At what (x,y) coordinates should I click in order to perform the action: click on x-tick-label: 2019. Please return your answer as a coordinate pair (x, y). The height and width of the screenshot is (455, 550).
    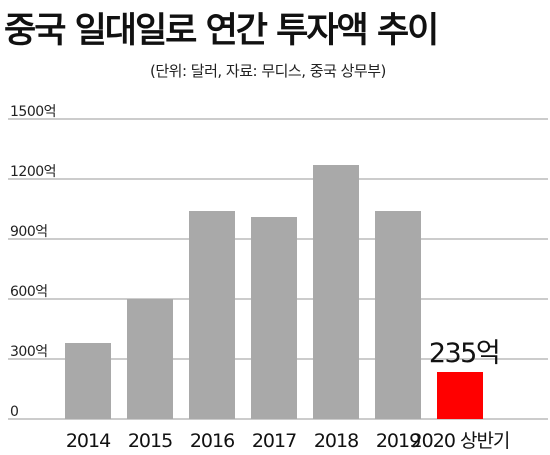
    Looking at the image, I should click on (398, 441).